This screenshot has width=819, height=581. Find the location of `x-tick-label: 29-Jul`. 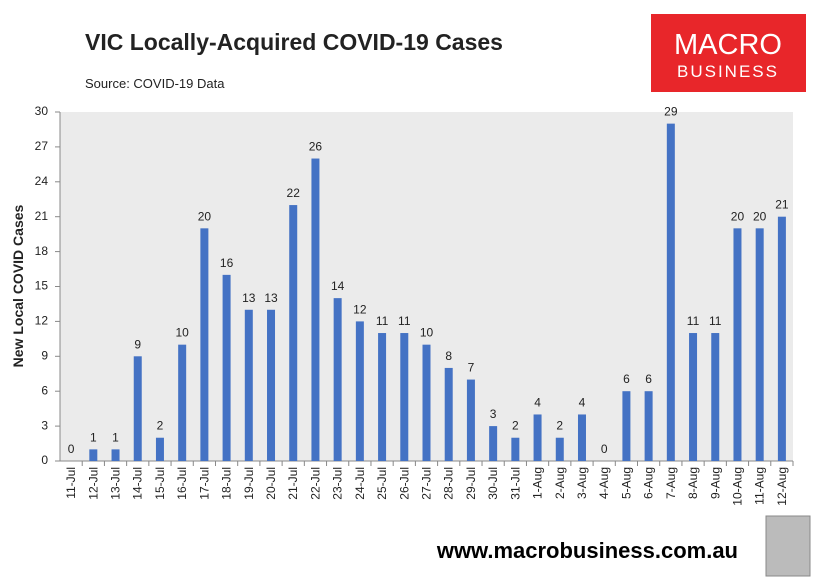

x-tick-label: 29-Jul is located at coordinates (471, 483).